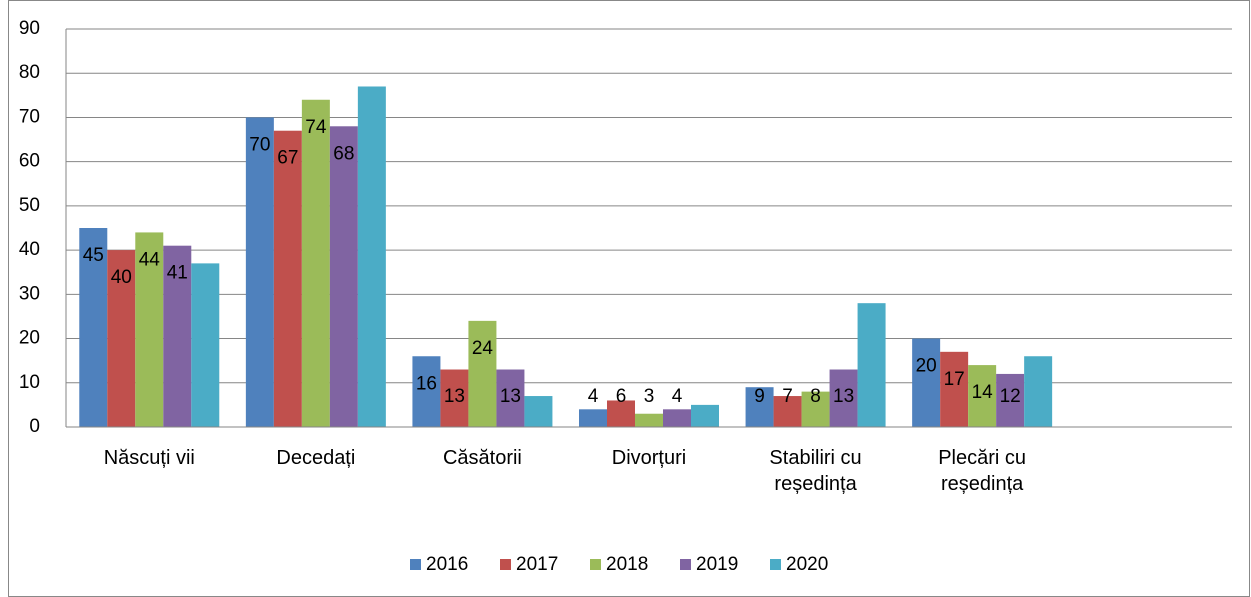 This screenshot has width=1251, height=597. I want to click on data-label: 12, so click(1010, 396).